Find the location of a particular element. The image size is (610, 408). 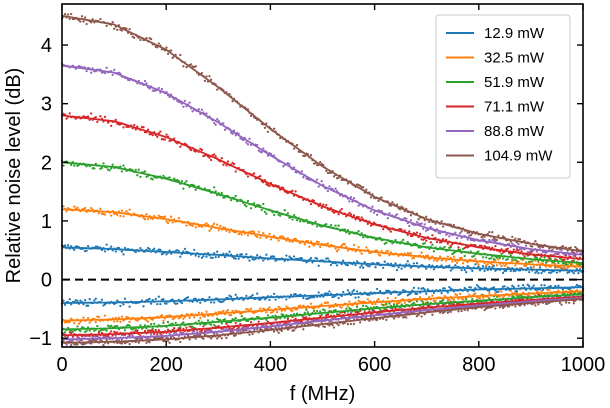

fit-line-0-upper is located at coordinates (322, 259).